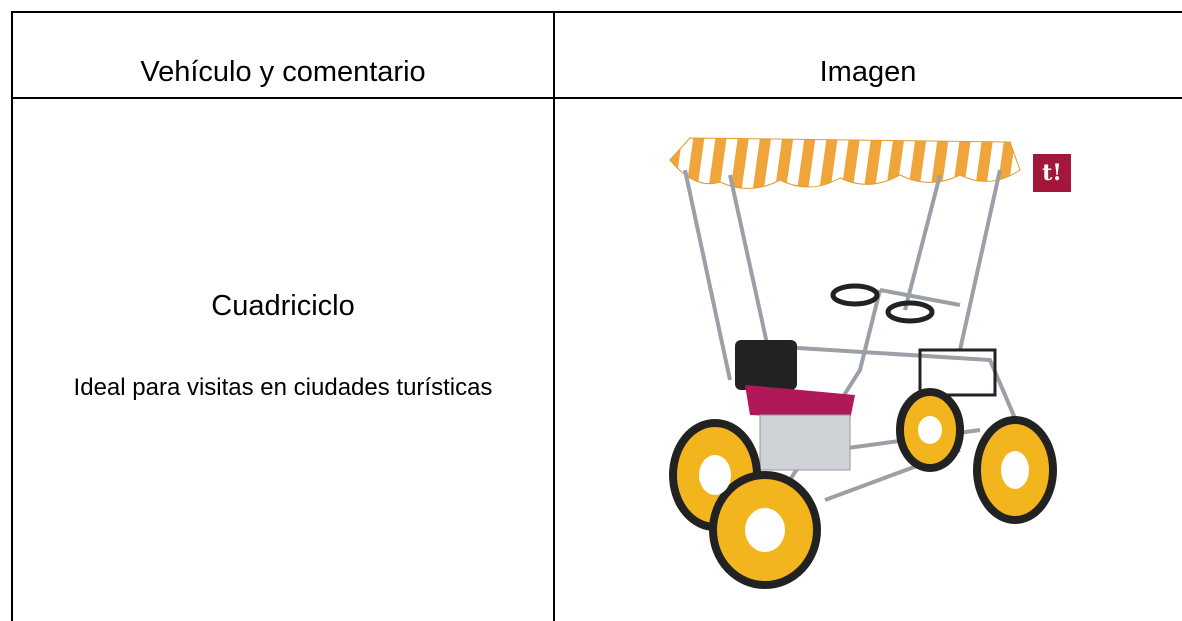 The image size is (1182, 621). I want to click on vehicle-name: Cuadriciclo, so click(283, 306).